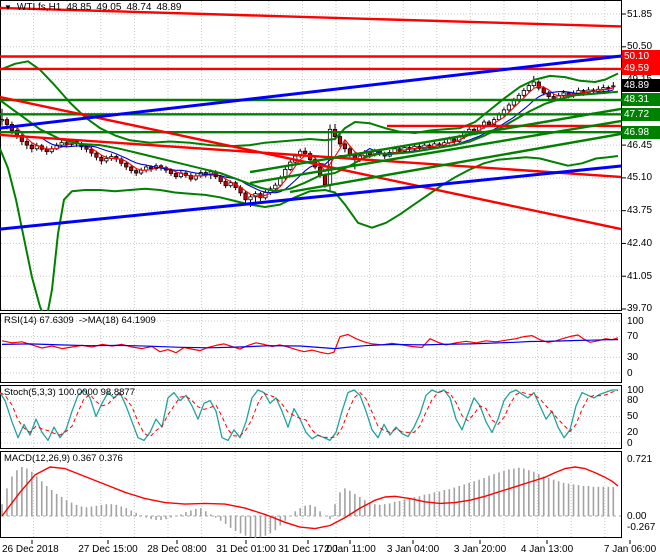 The image size is (660, 560). Describe the element at coordinates (8, 7) in the screenshot. I see `symbol-dropdown-icon: ▼` at that location.